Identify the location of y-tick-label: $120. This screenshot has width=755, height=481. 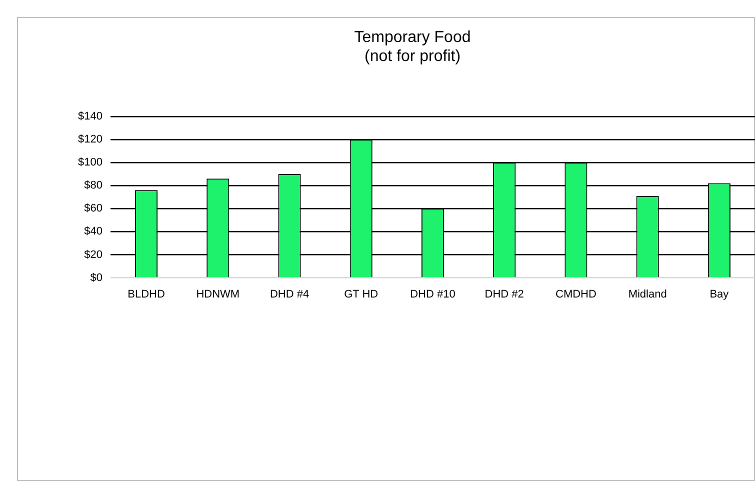
(90, 139).